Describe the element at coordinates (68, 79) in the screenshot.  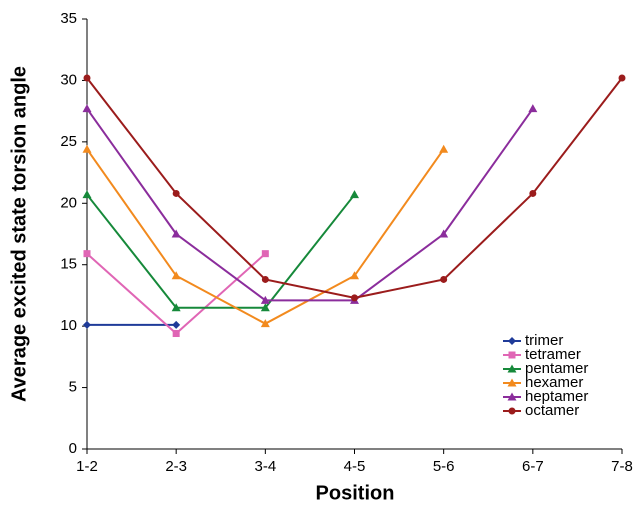
I see `y-tick-label: 30` at that location.